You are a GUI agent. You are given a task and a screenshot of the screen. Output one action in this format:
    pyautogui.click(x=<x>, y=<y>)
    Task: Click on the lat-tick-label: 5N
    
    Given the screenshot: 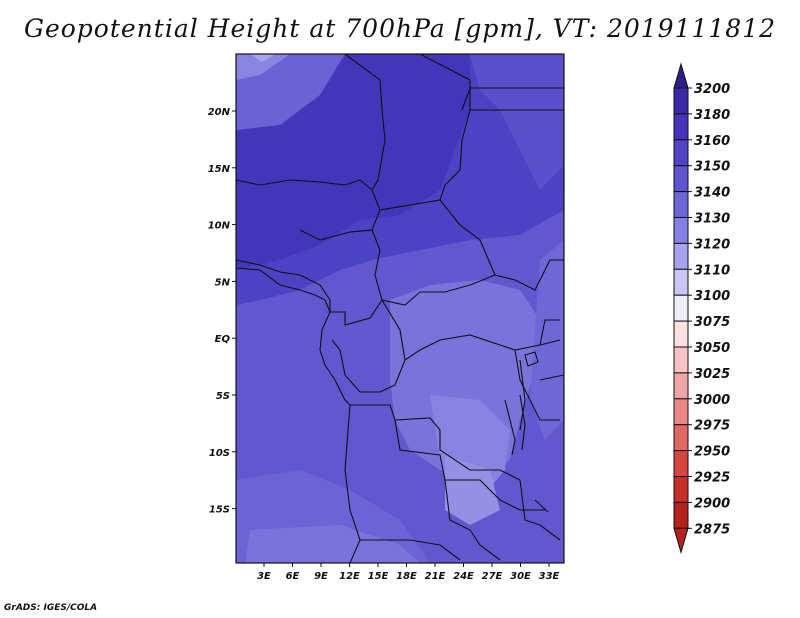 What is the action you would take?
    pyautogui.click(x=223, y=282)
    